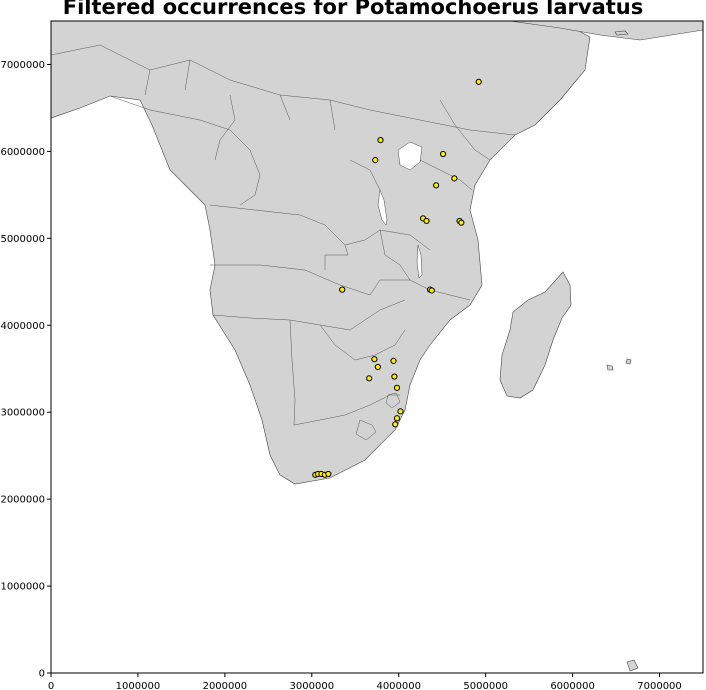  What do you see at coordinates (398, 685) in the screenshot?
I see `x-tick-label: 4000000` at bounding box center [398, 685].